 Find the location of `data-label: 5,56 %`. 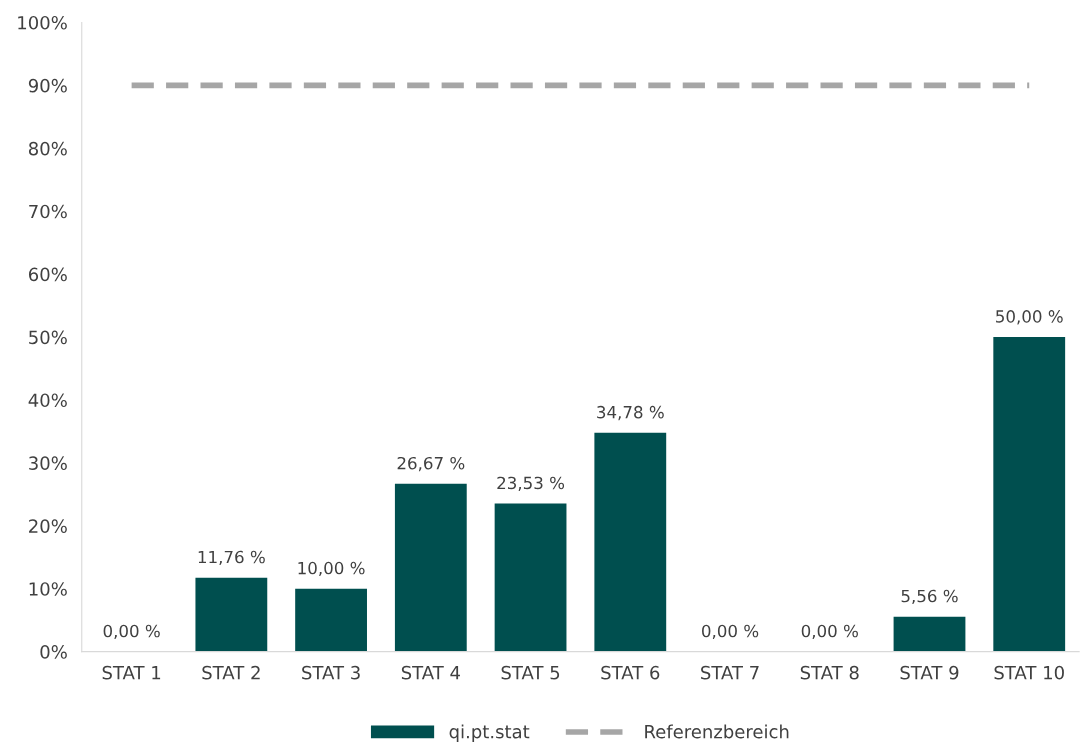

data-label: 5,56 % is located at coordinates (929, 597).